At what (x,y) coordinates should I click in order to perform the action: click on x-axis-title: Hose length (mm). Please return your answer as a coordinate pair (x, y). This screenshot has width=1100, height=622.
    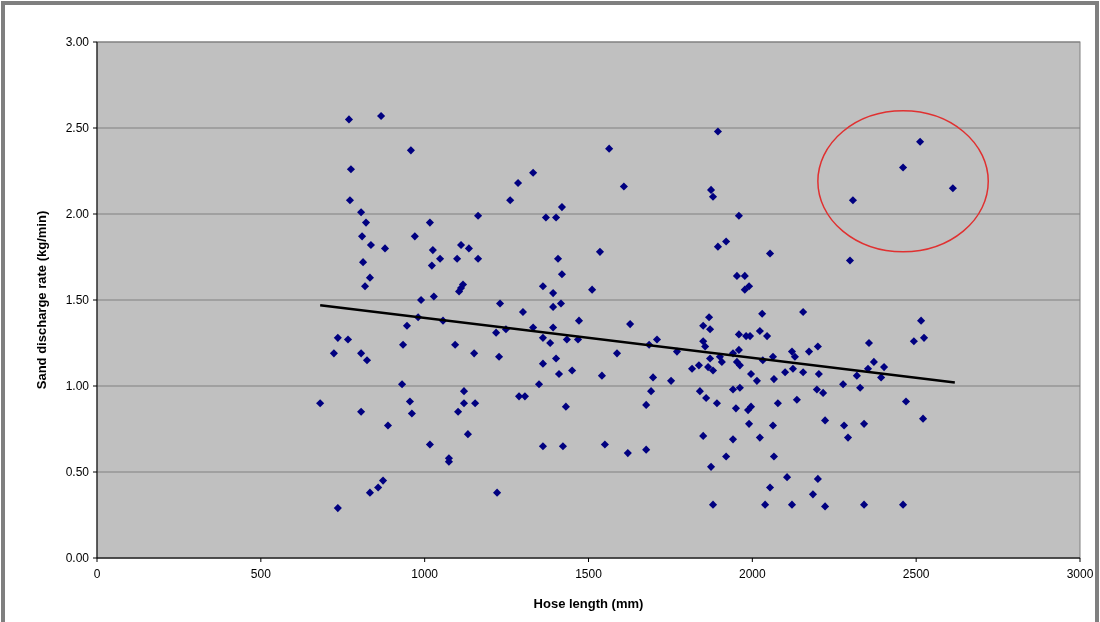
    Looking at the image, I should click on (588, 603).